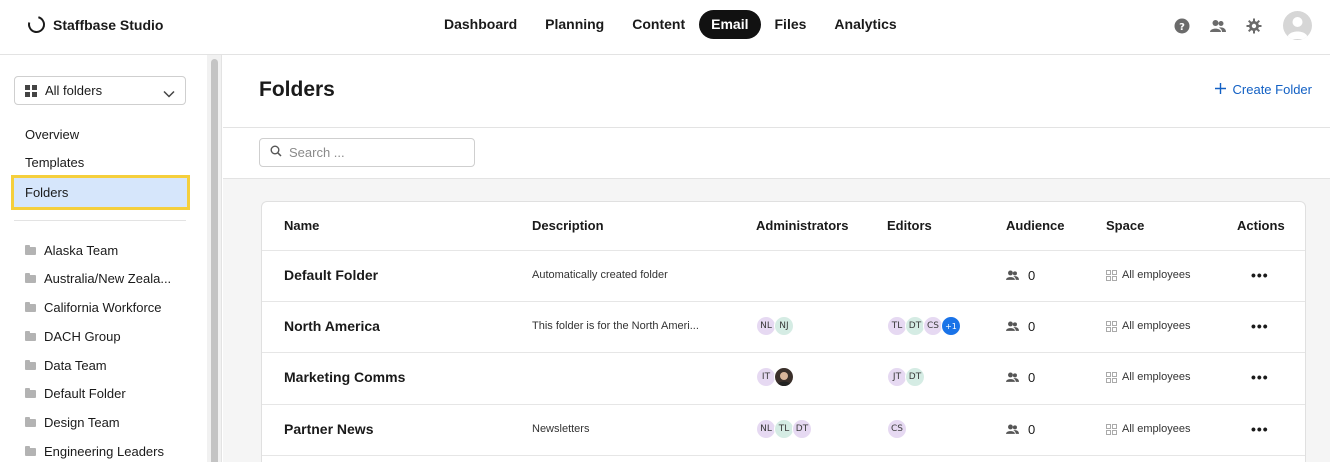 The width and height of the screenshot is (1330, 462). What do you see at coordinates (66, 365) in the screenshot?
I see `sidebar-folder-item: Data Team` at bounding box center [66, 365].